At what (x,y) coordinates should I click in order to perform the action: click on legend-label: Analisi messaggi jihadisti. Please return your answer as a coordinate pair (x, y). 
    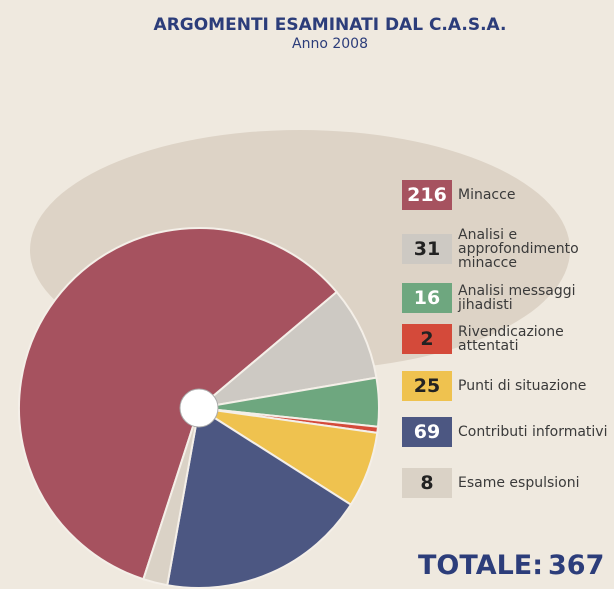
    Looking at the image, I should click on (517, 298).